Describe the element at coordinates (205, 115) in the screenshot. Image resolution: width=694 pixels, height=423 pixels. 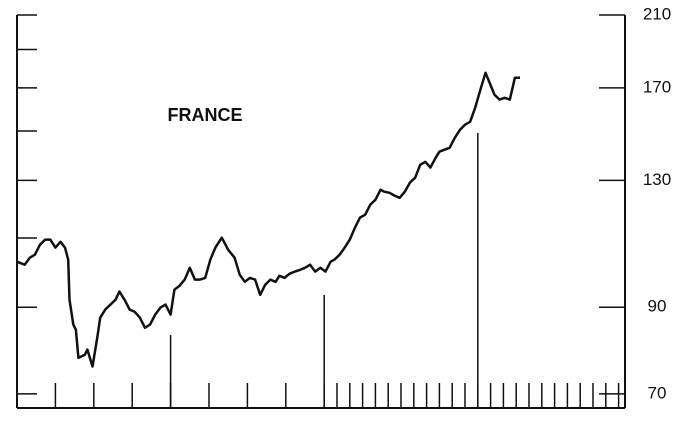
I see `chart-title: FRANCE` at that location.